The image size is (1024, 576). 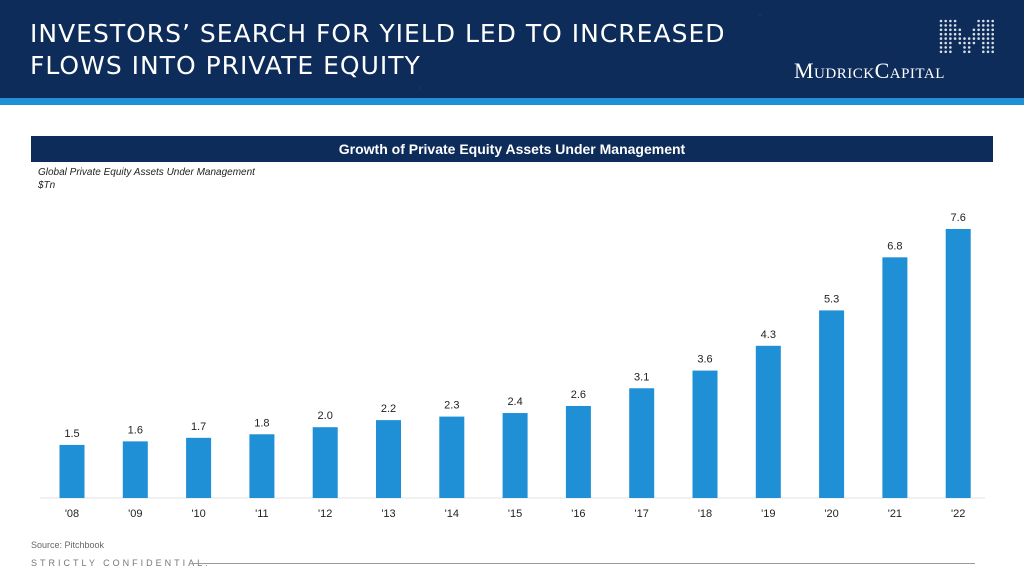 I want to click on header-texture, so click(x=440, y=51).